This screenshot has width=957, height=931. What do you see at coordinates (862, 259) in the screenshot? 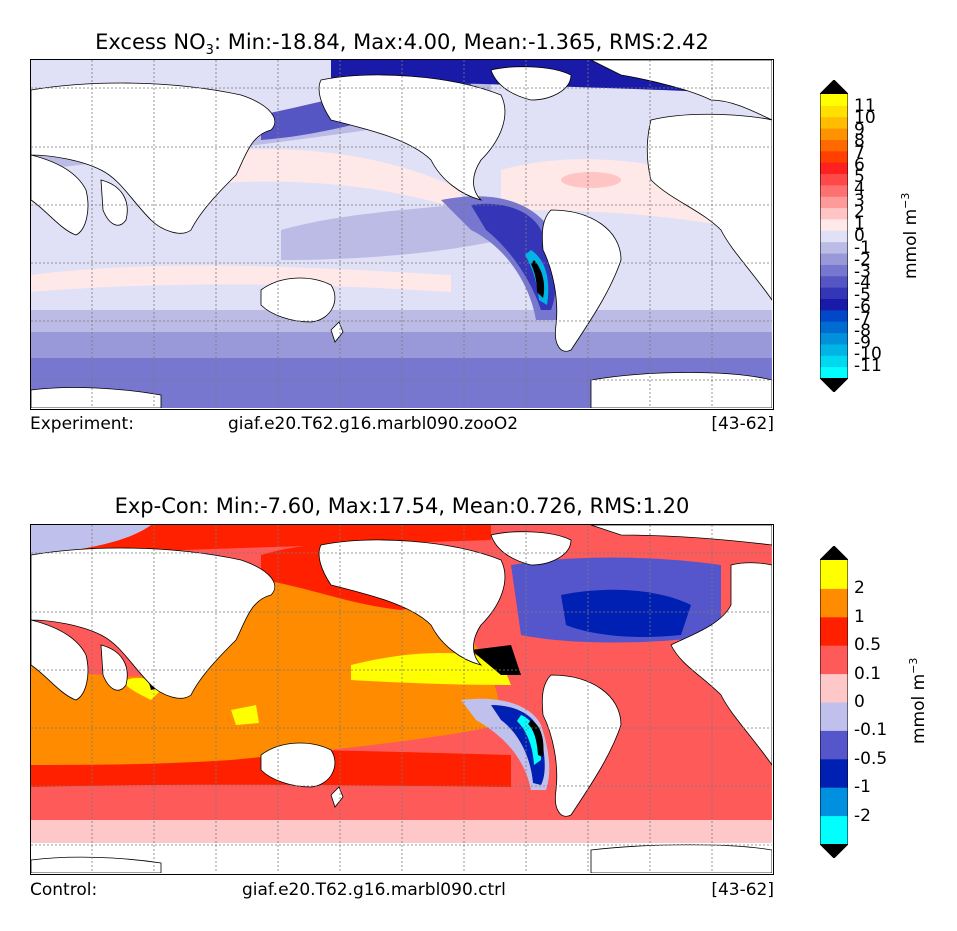
I see `panel1-colorbar-tick-label: -2` at bounding box center [862, 259].